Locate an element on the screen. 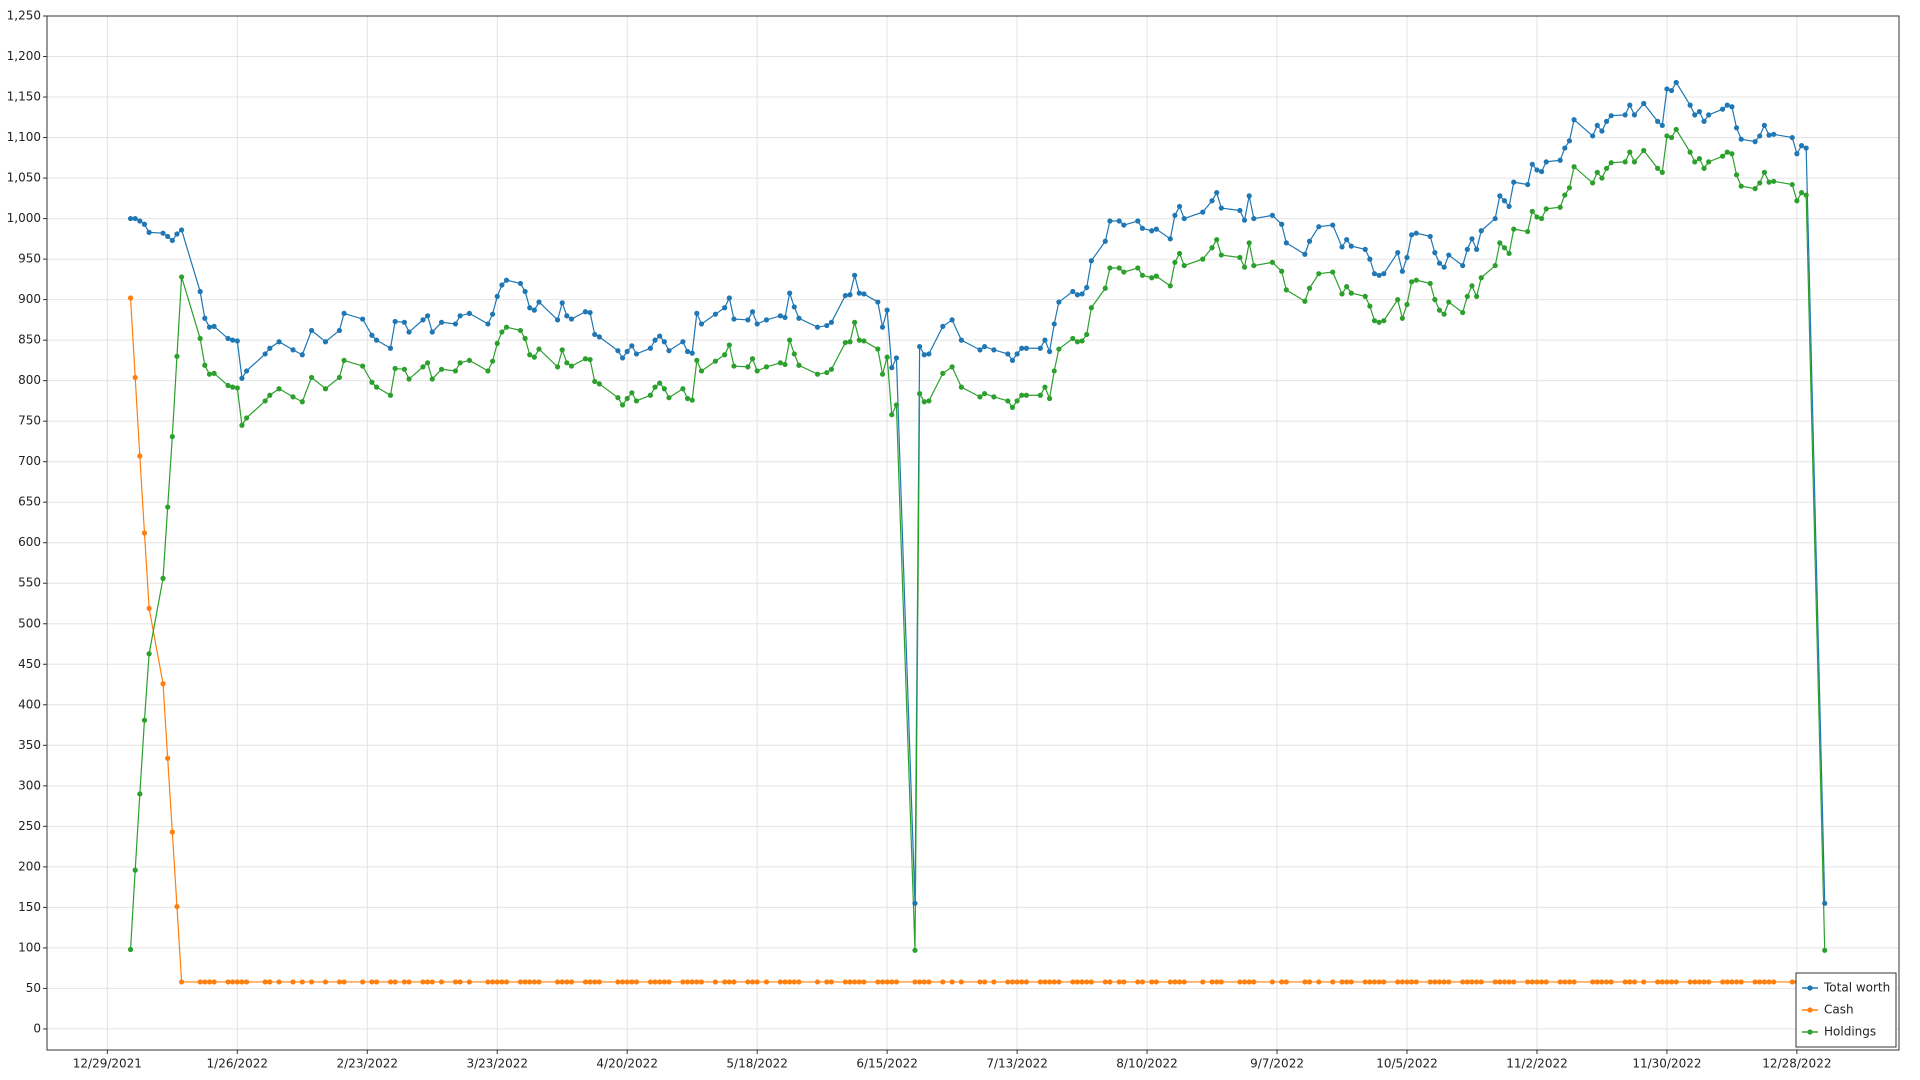  legend: Total worth Cash Holdings is located at coordinates (1846, 1010).